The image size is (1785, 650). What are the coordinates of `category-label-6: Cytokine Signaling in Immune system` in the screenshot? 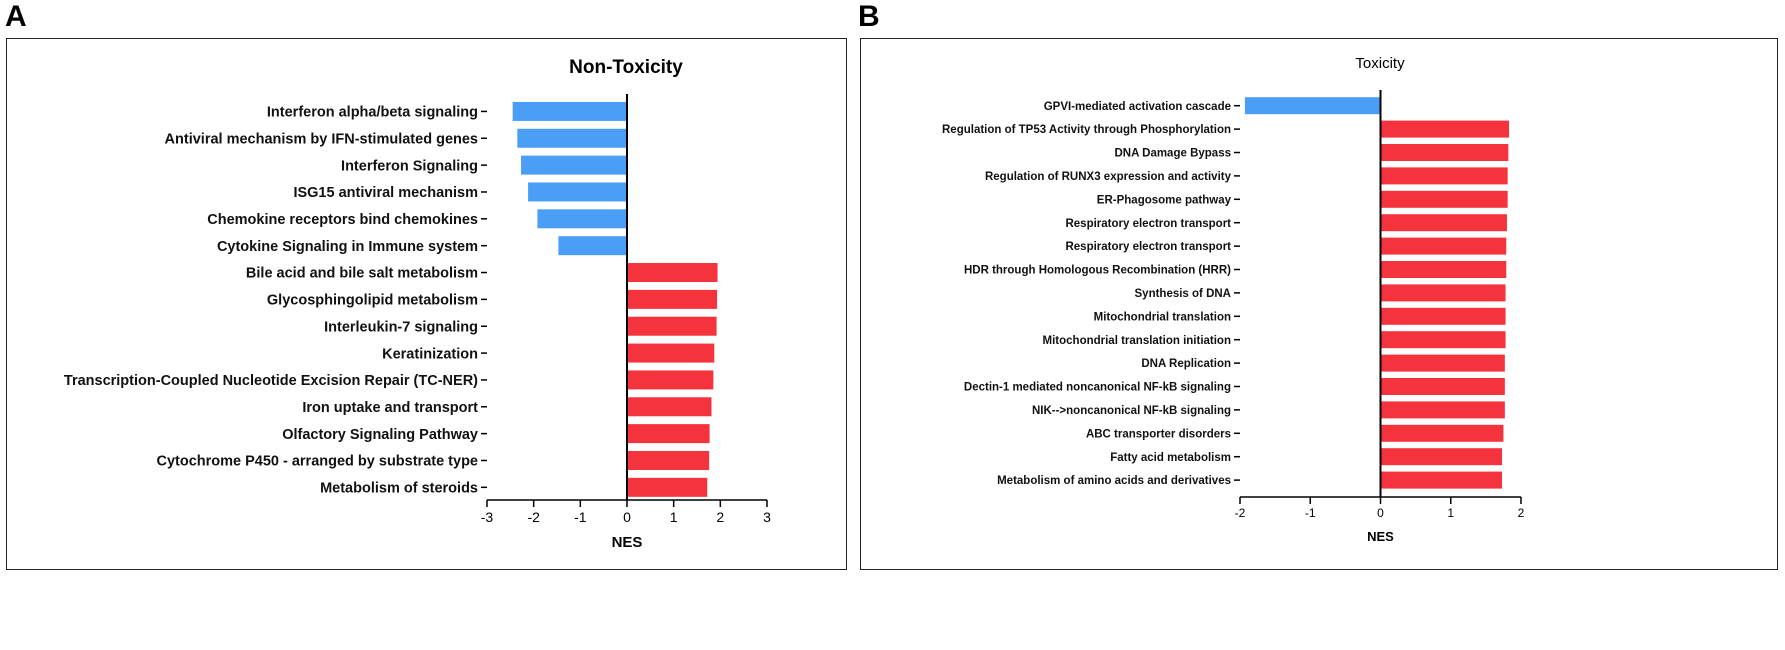 It's located at (347, 247).